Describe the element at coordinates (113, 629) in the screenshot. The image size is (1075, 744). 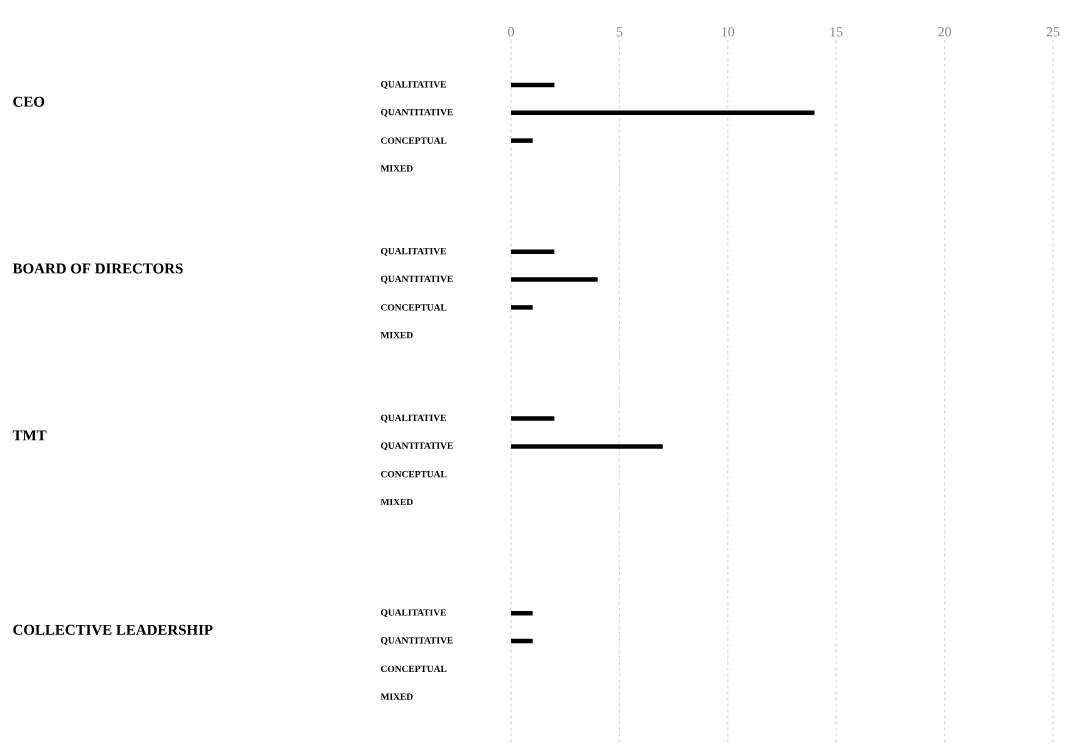
I see `text: COLLECTIVE LEADERSHIP` at that location.